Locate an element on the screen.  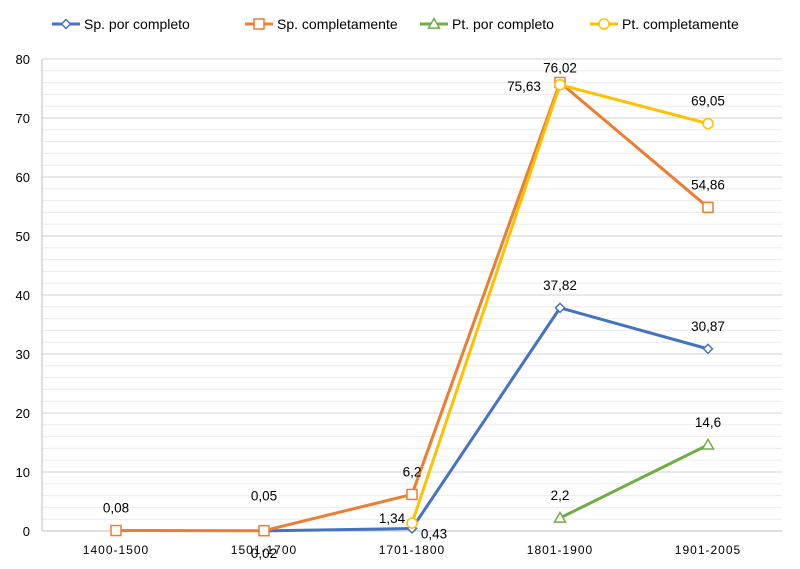
data-label: 37,82 is located at coordinates (560, 285).